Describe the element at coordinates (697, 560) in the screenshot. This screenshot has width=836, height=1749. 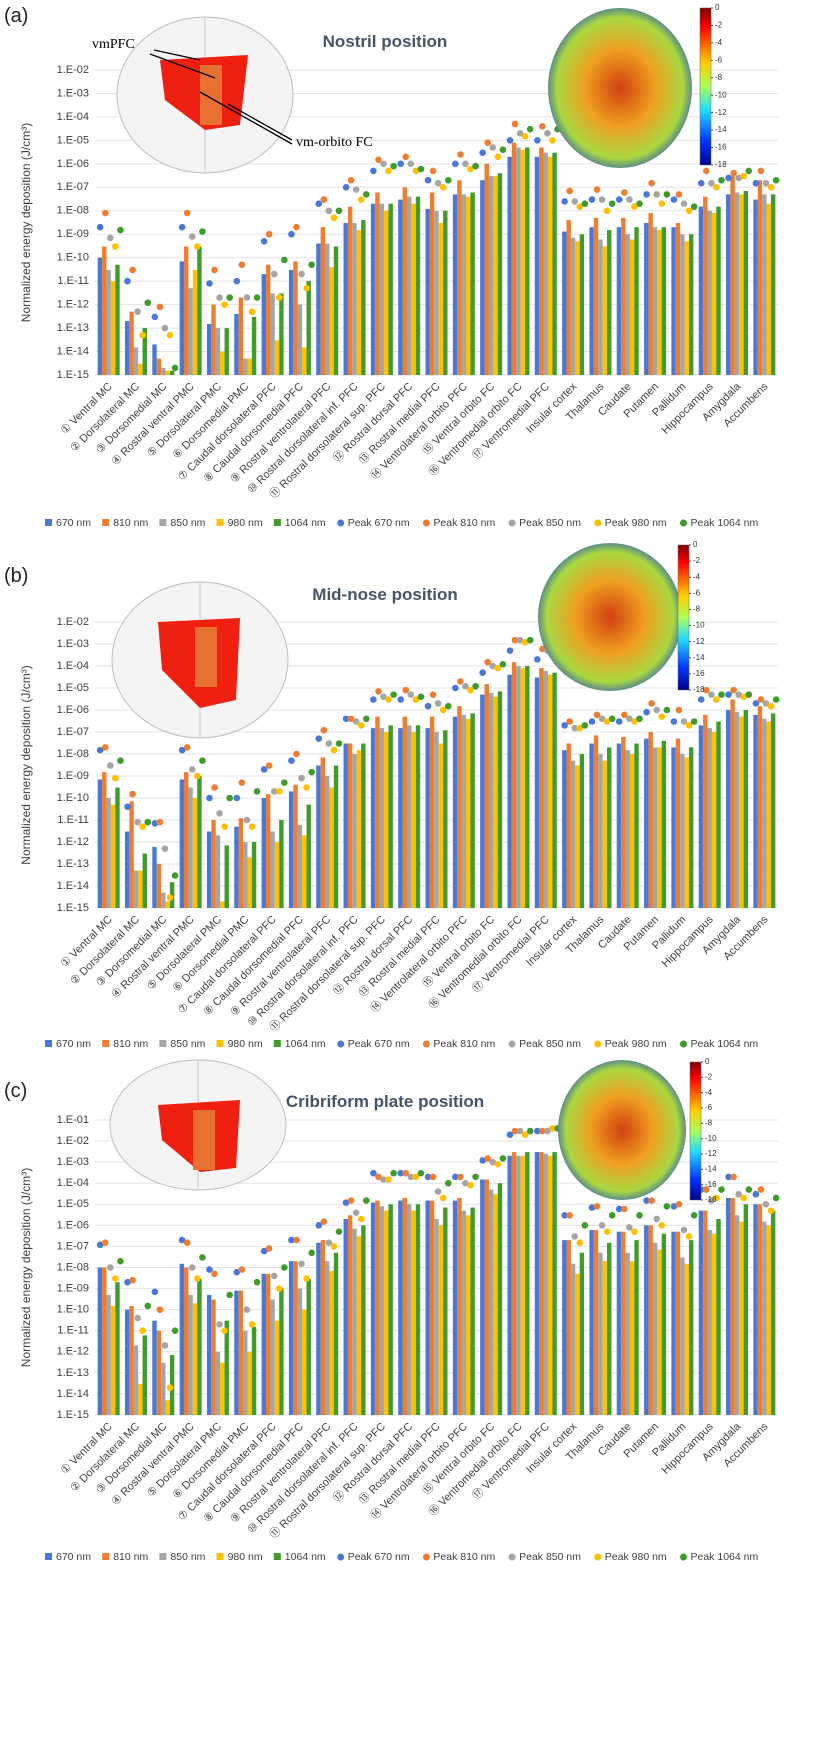
I see `colorbar-label: -2` at that location.